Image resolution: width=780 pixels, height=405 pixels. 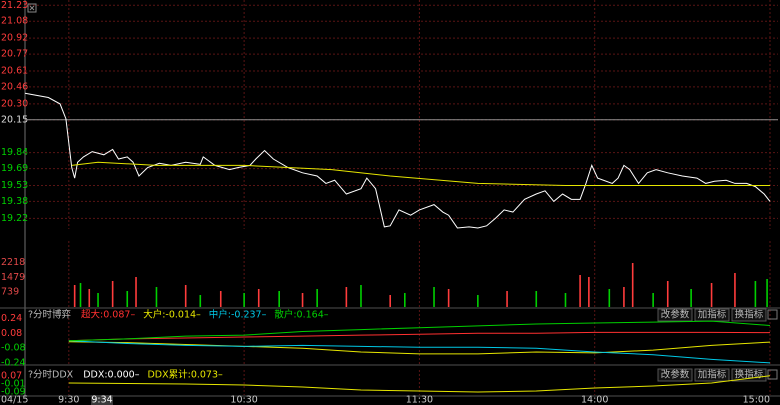 What do you see at coordinates (14, 185) in the screenshot?
I see `y-tick-label: 19.53` at bounding box center [14, 185].